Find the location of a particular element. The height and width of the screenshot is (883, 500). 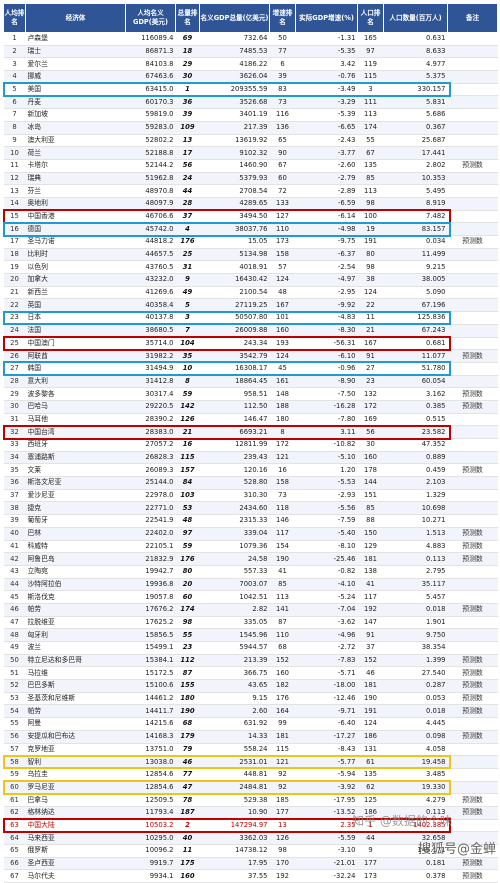

table-row: 37 爱沙尼亚 22978.0 103 310.30 73 -2.93 151 1.329 is located at coordinates (250, 496).